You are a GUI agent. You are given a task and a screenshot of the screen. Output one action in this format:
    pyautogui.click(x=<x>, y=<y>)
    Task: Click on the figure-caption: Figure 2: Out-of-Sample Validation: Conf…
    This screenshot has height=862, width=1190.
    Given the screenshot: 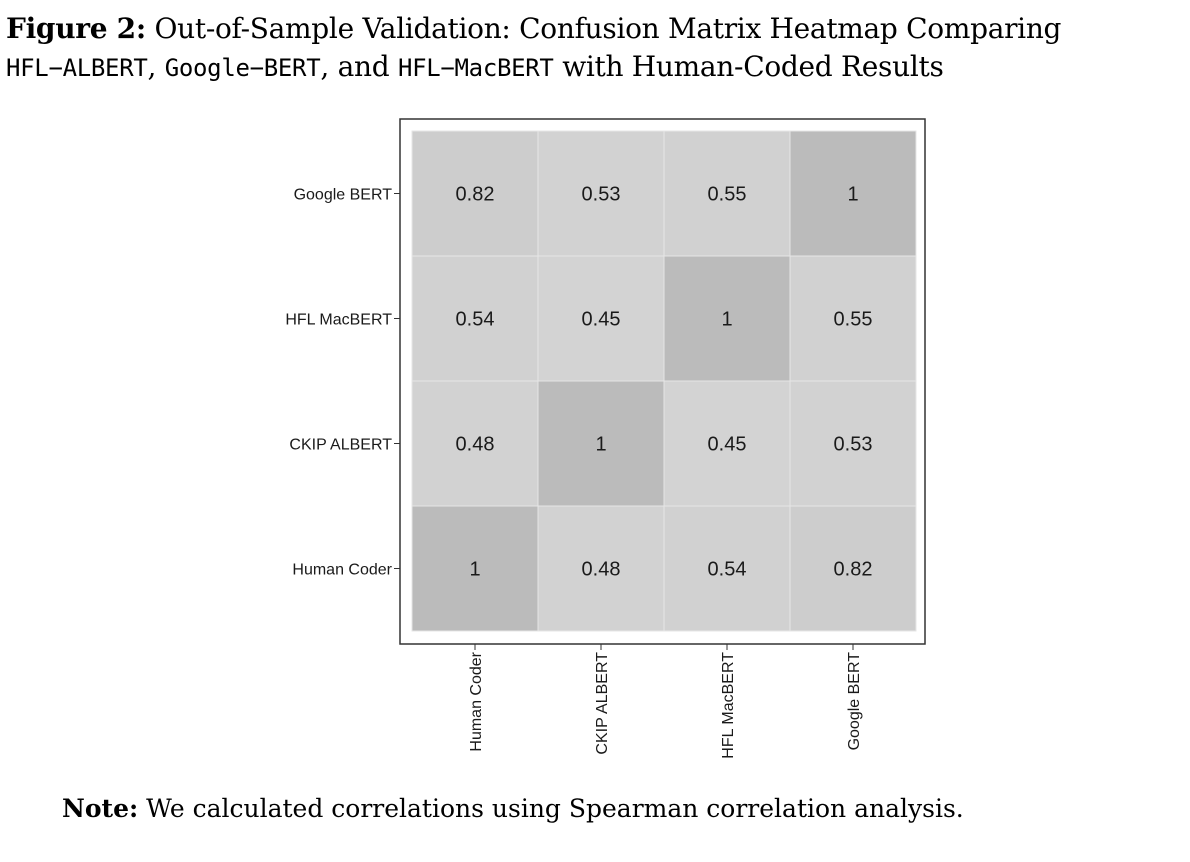 What is the action you would take?
    pyautogui.click(x=596, y=48)
    